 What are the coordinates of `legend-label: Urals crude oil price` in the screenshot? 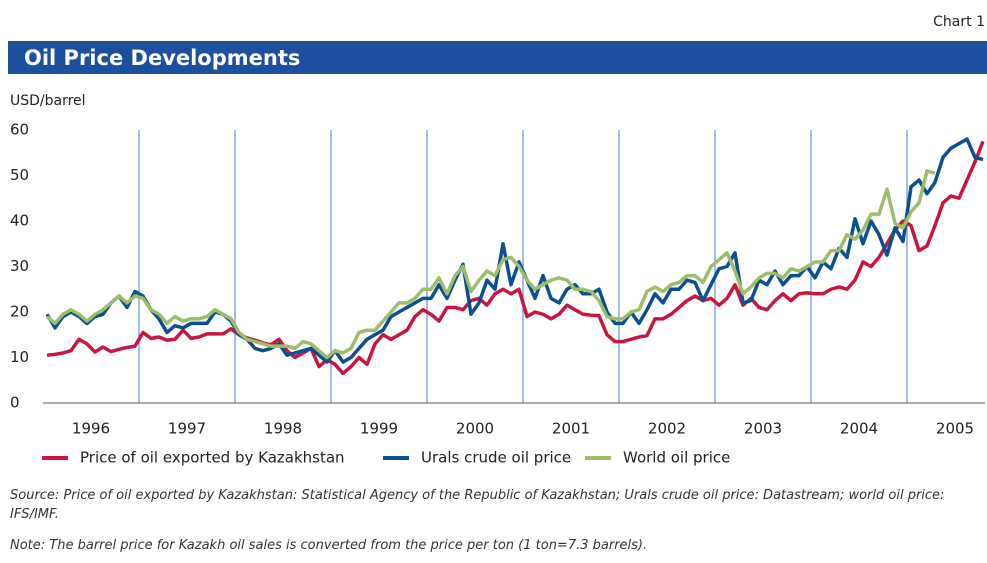 It's located at (496, 458).